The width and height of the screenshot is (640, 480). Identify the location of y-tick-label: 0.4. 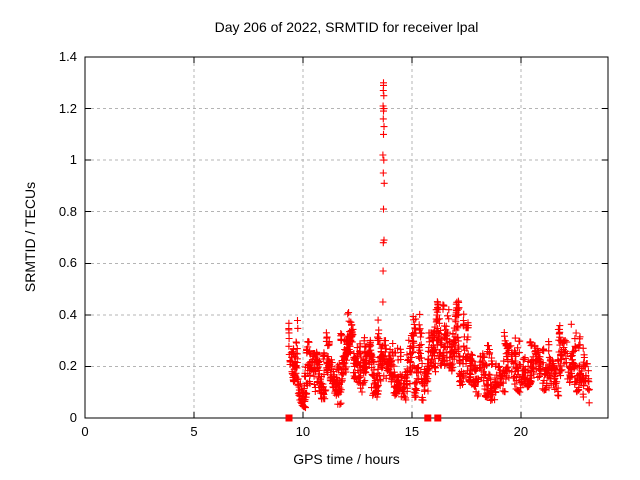
(67, 314).